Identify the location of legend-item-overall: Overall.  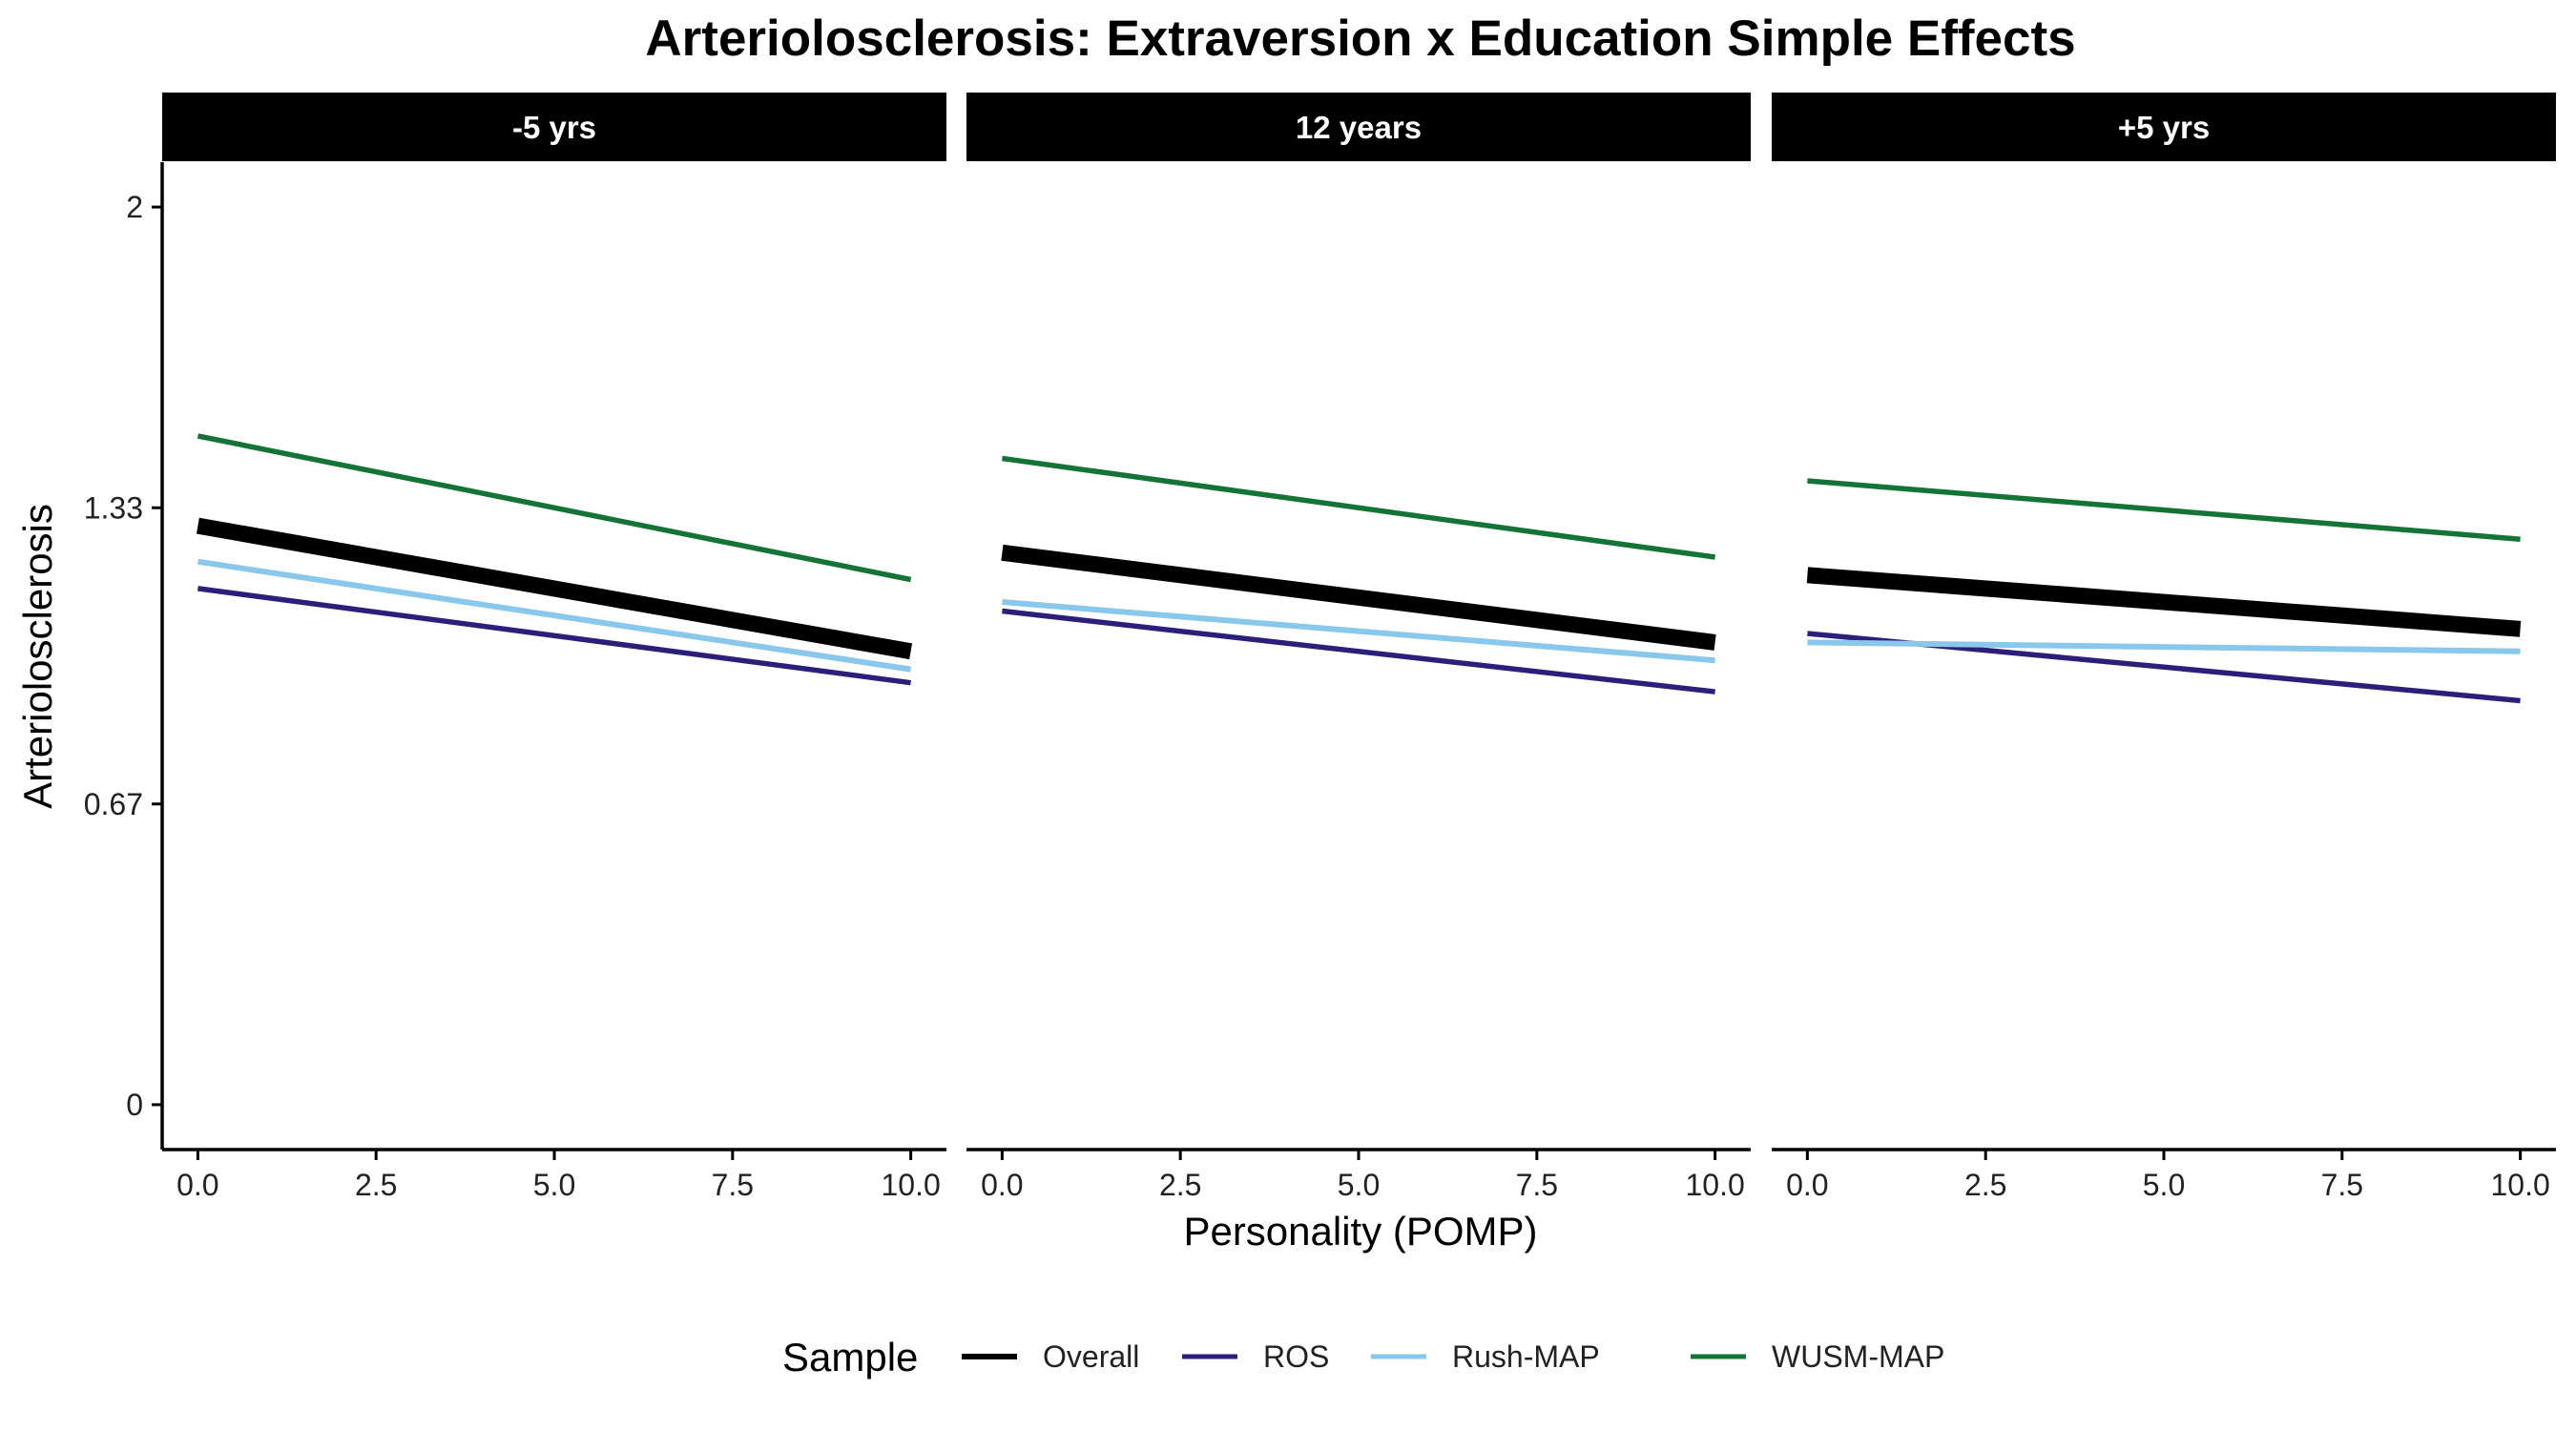
(1050, 1356).